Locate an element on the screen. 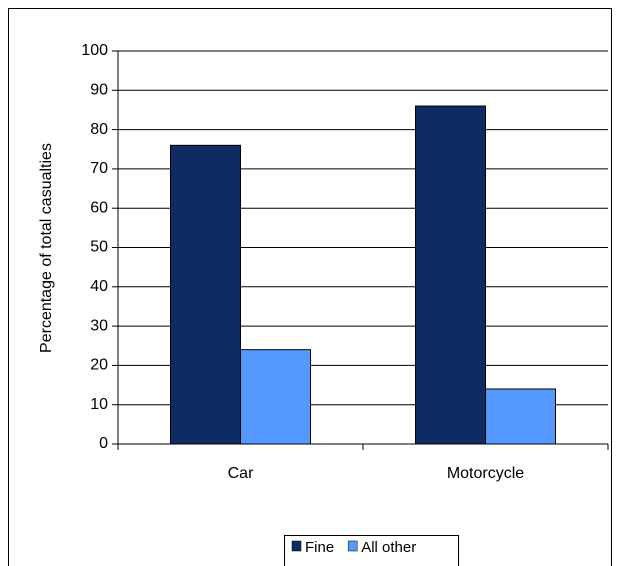 The width and height of the screenshot is (620, 566). y-tick-label: 100 is located at coordinates (94, 50).